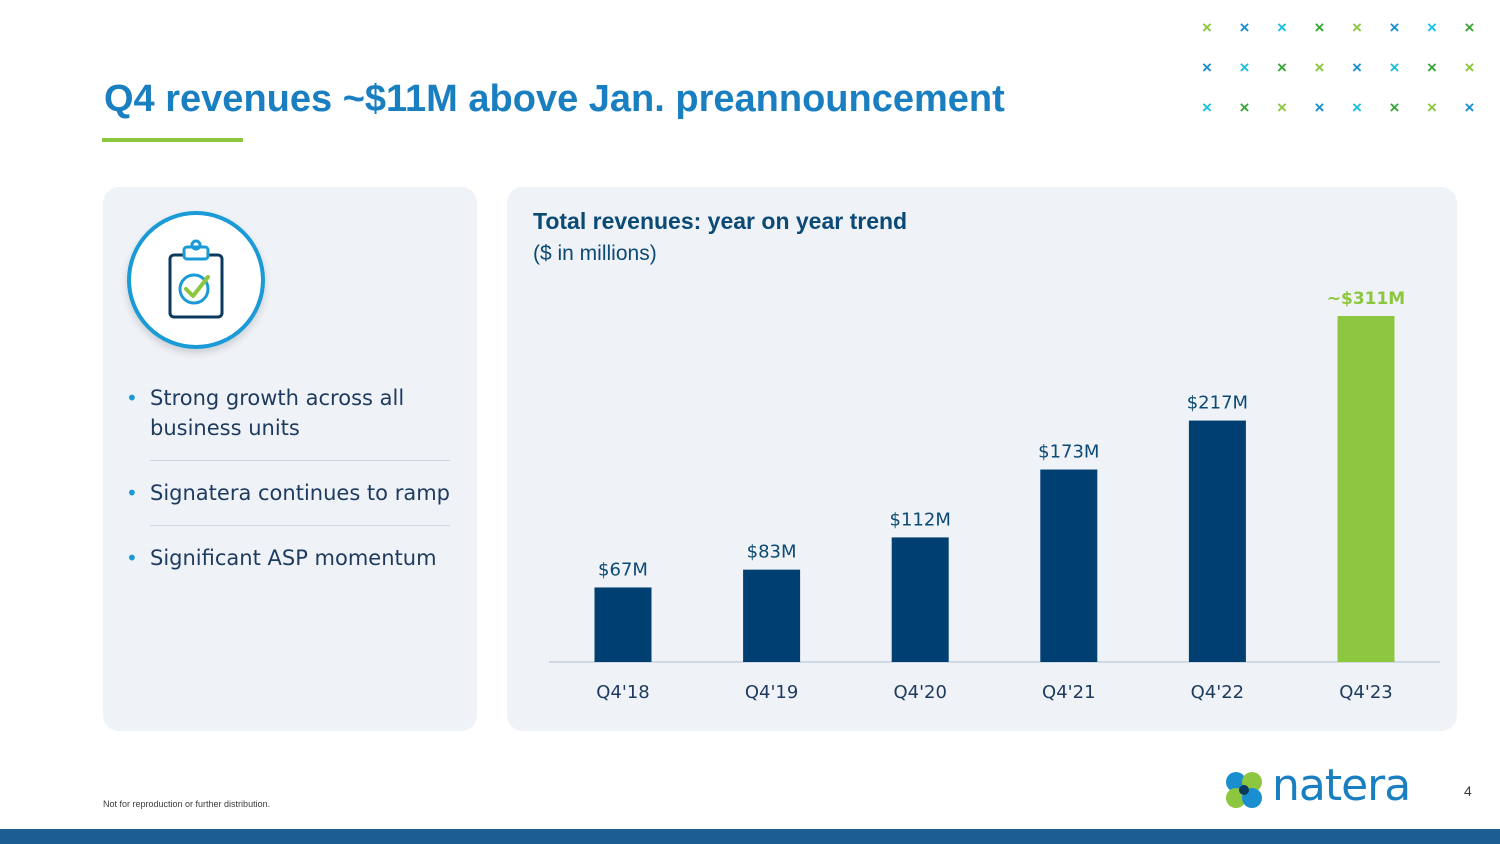 This screenshot has width=1500, height=844. What do you see at coordinates (1340, 71) in the screenshot?
I see `decorative-x-pattern: × × × × × × × × × × × × × × × × × × × × × × × ×` at bounding box center [1340, 71].